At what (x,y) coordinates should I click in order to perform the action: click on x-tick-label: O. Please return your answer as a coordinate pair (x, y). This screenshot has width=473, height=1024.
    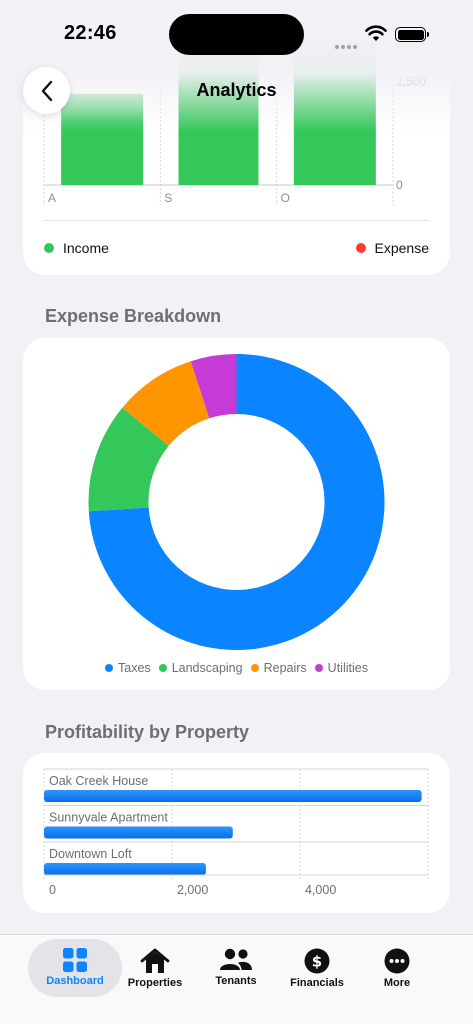
    Looking at the image, I should click on (285, 198).